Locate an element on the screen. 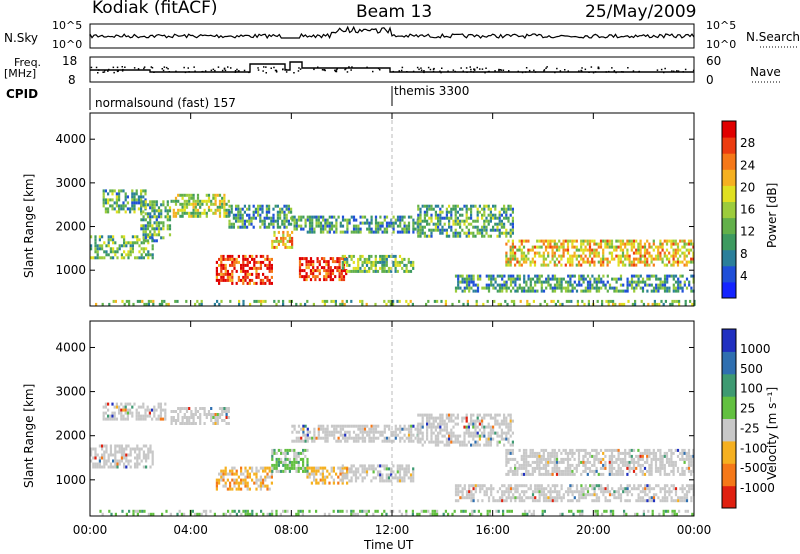 The height and width of the screenshot is (554, 800). nsky-hi: 10^5 is located at coordinates (67, 25).